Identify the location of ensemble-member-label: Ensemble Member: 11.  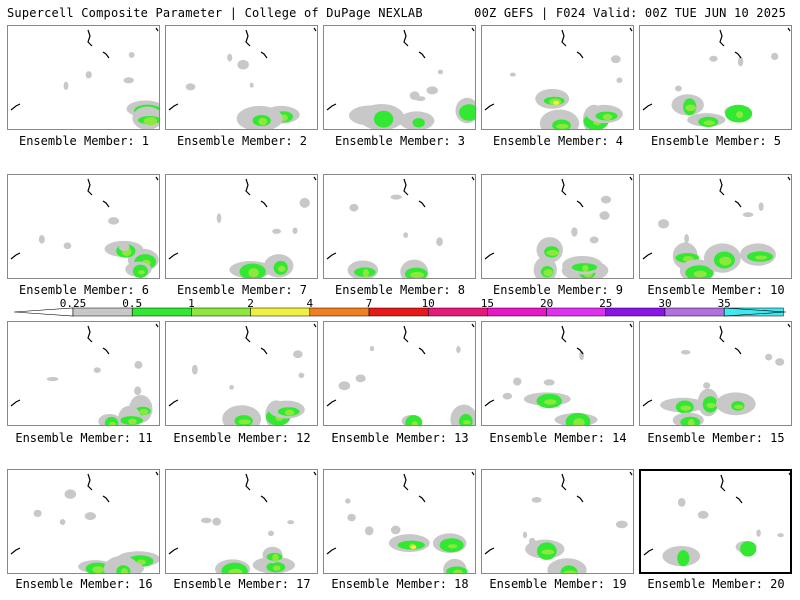
(84, 438).